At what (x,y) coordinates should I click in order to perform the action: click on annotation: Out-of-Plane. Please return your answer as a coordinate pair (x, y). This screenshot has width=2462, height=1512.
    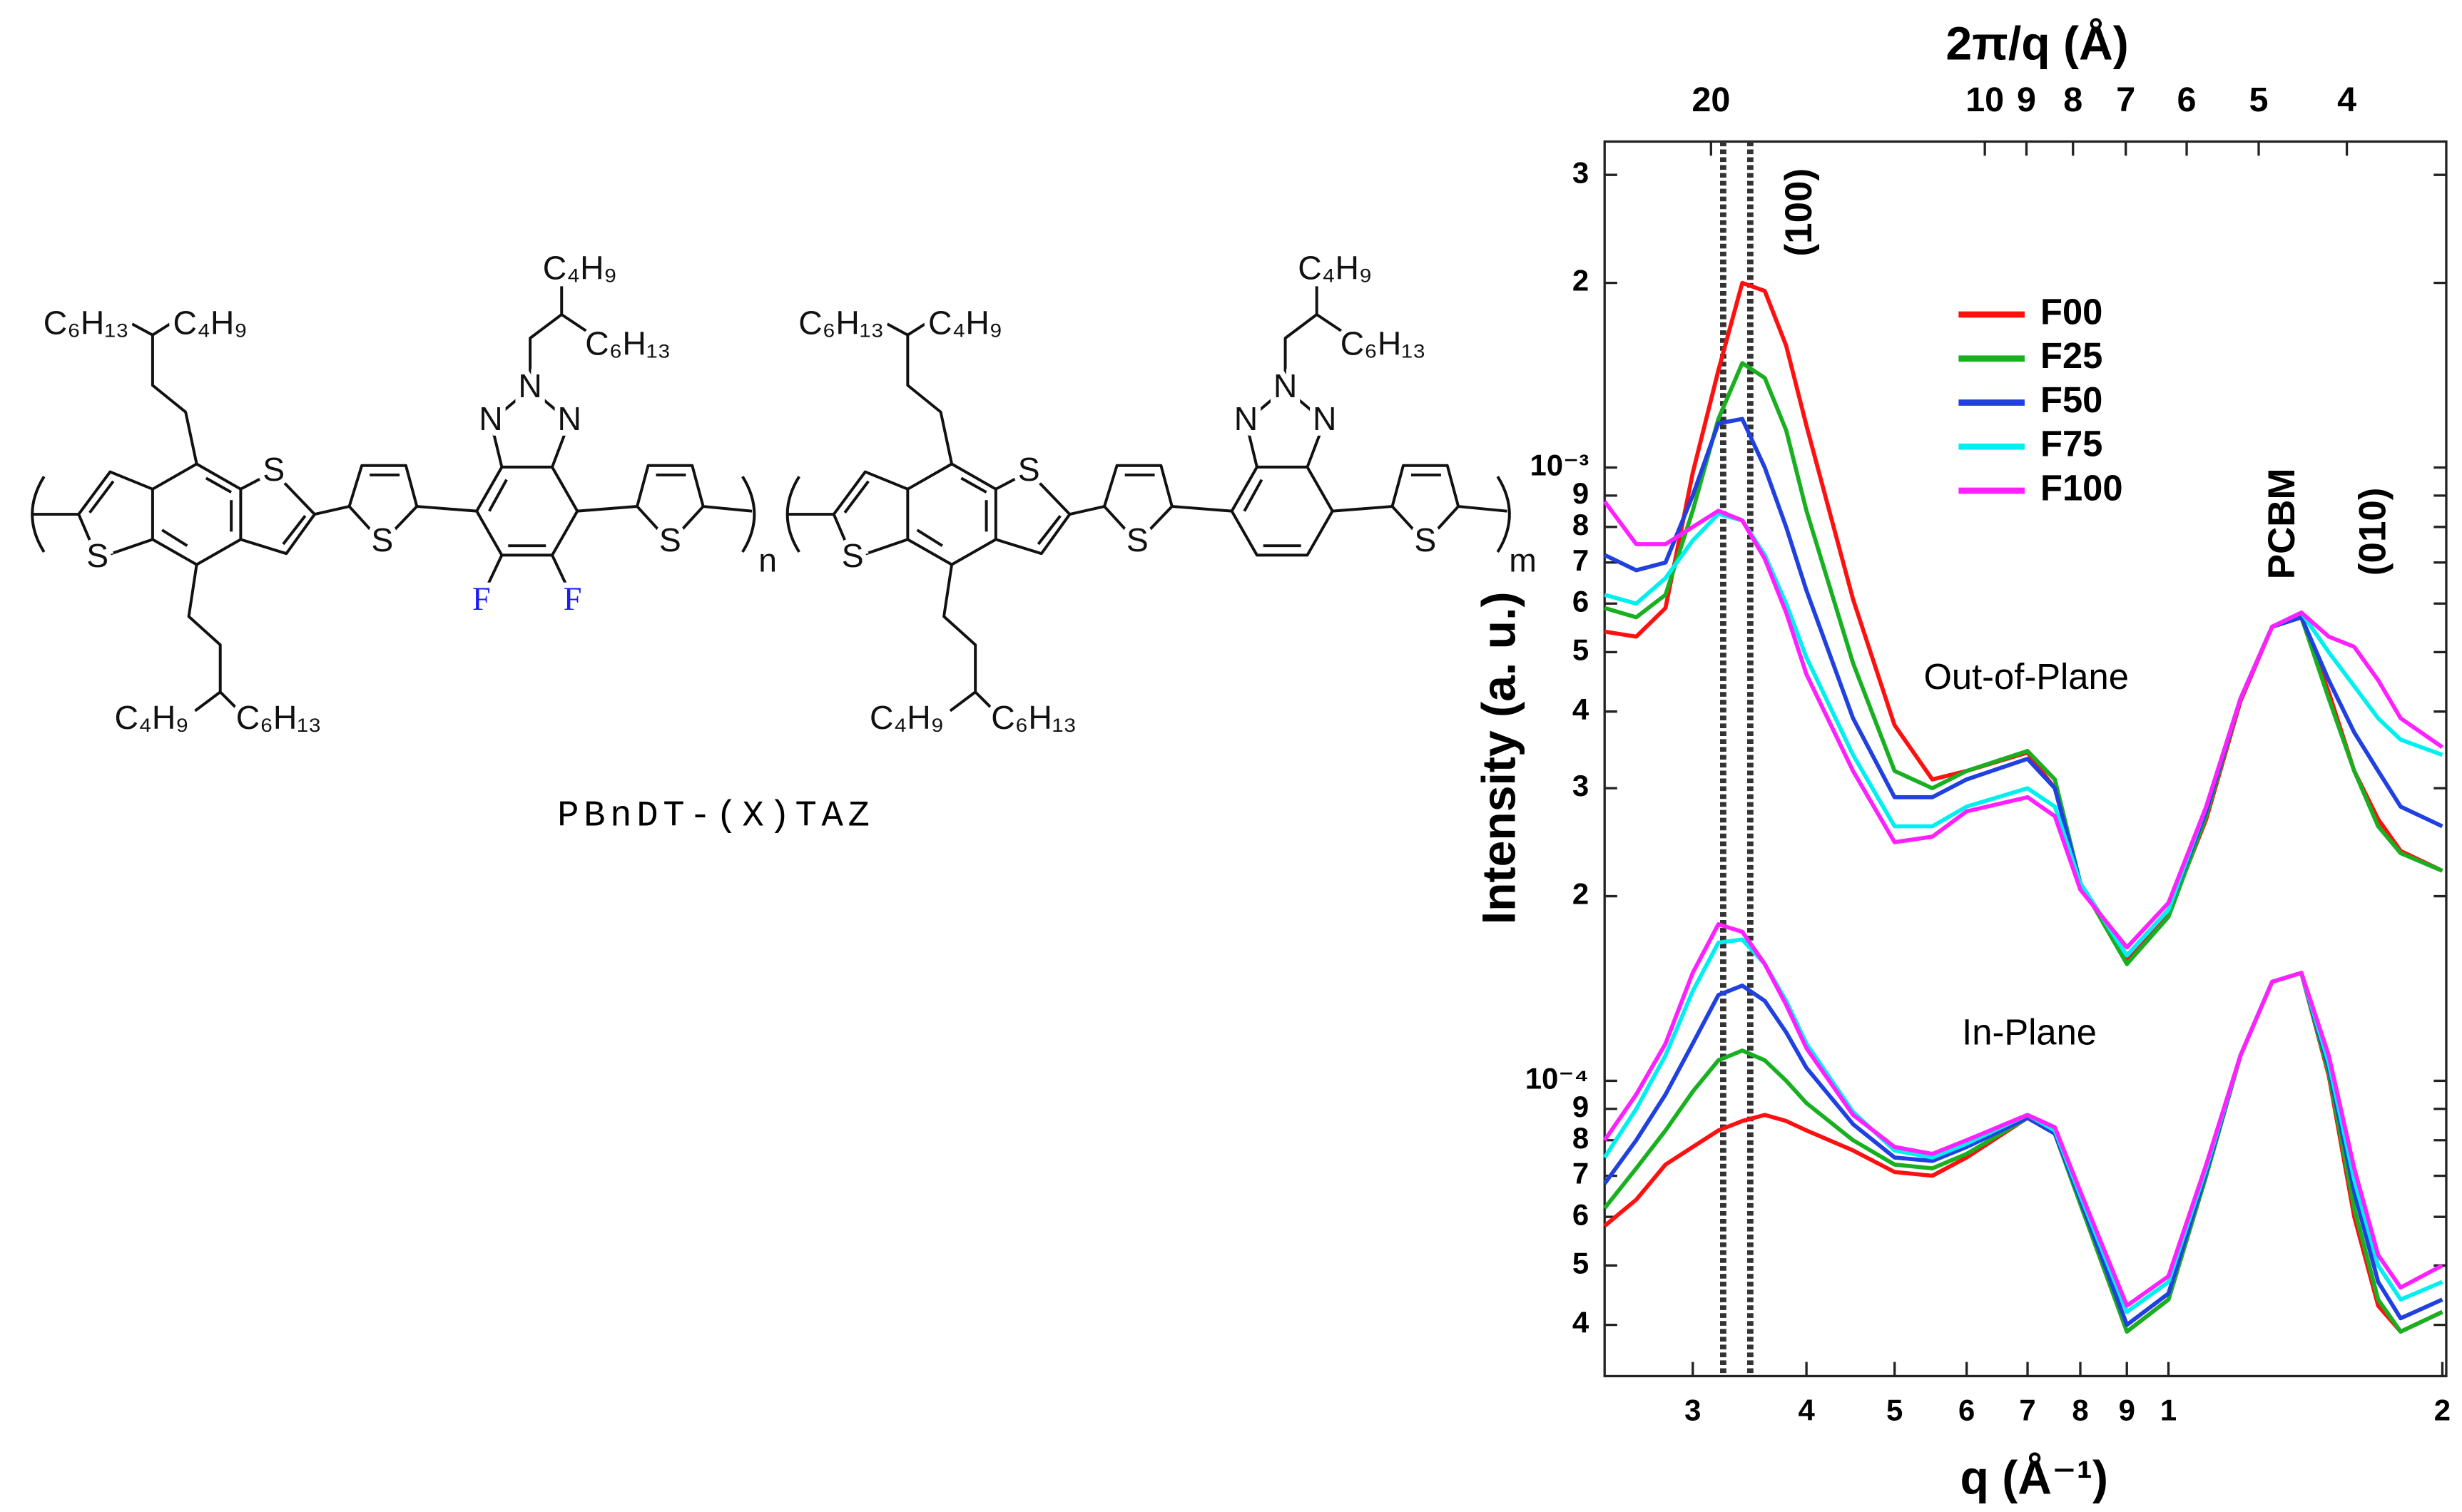
    Looking at the image, I should click on (2026, 676).